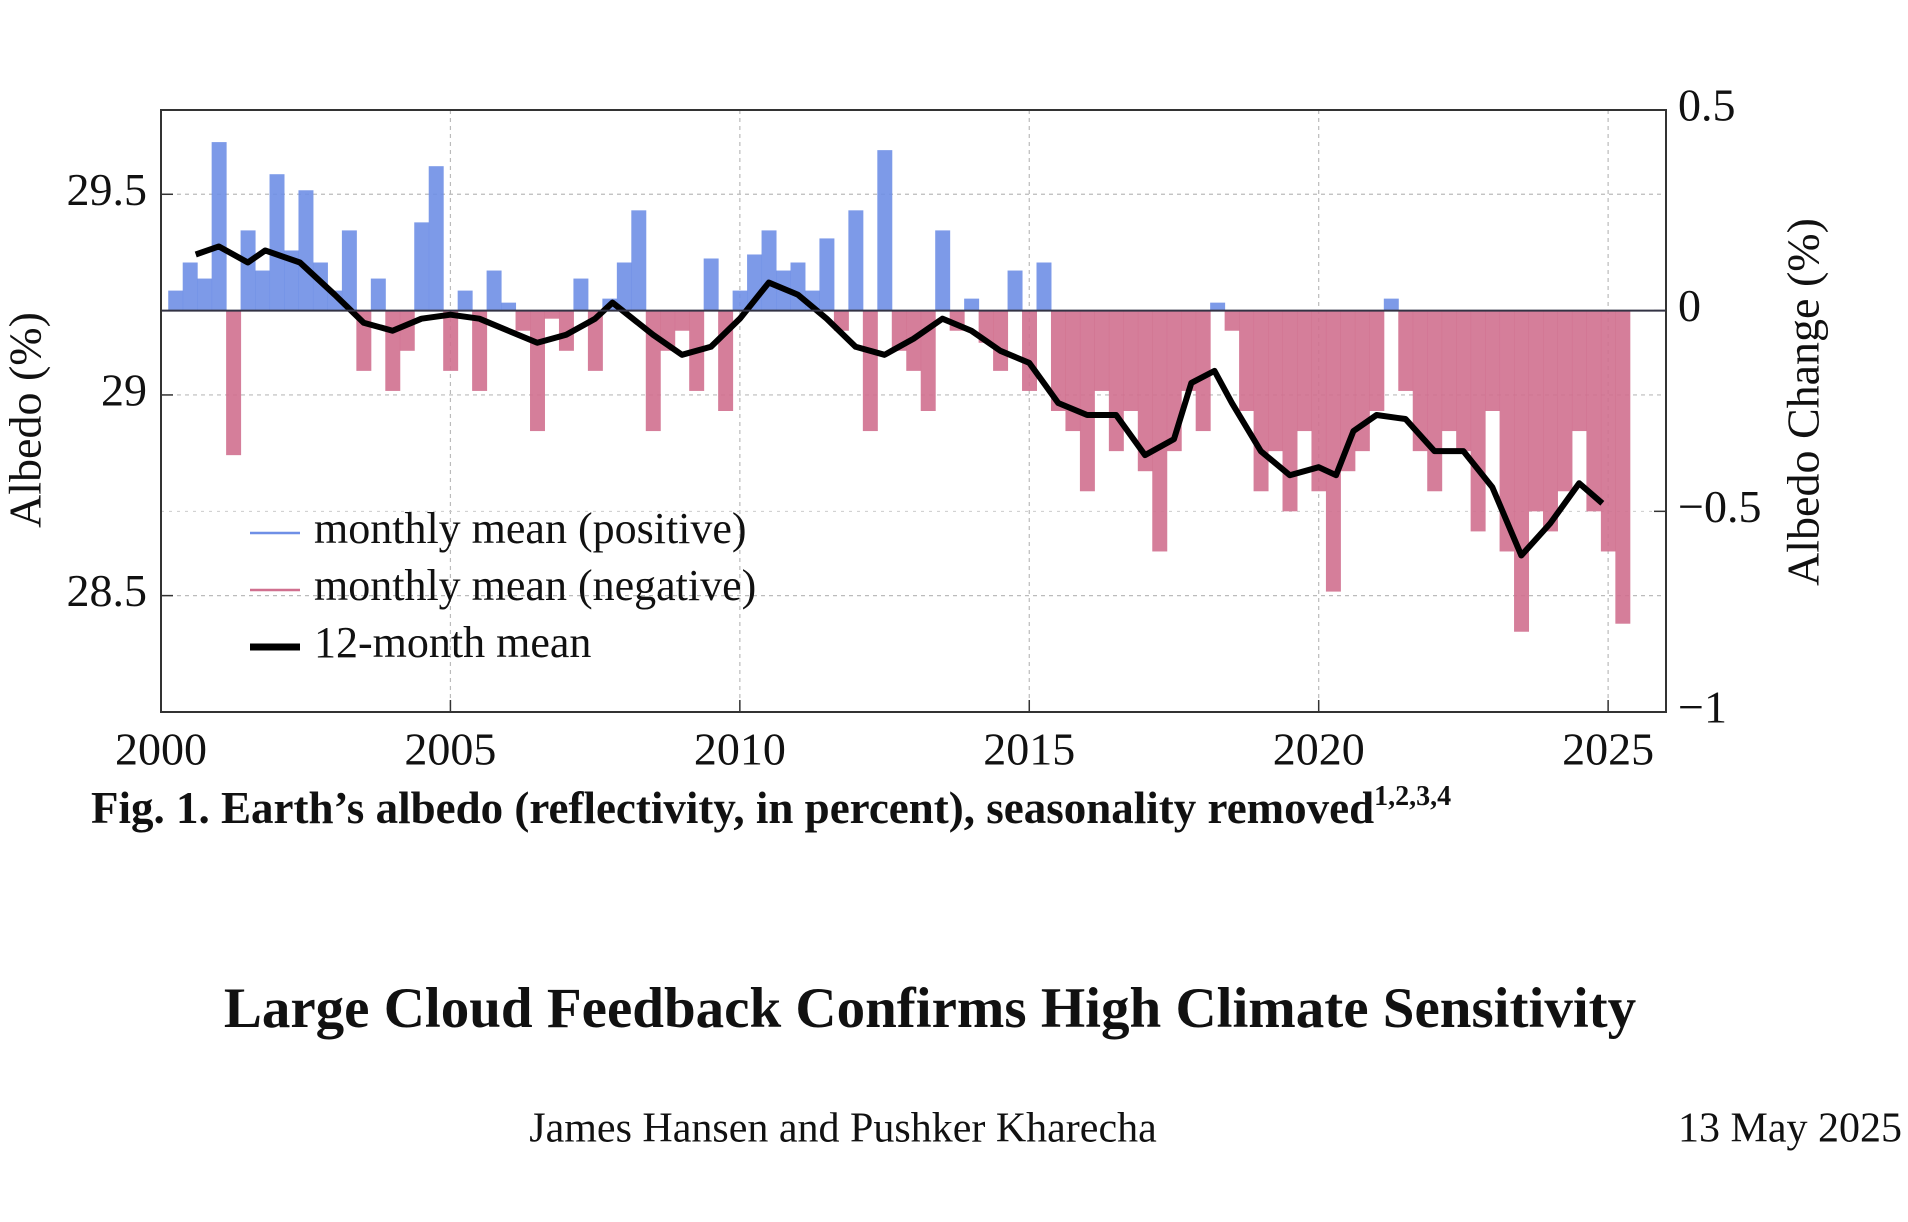  What do you see at coordinates (843, 1129) in the screenshot?
I see `authors: James Hansen and Pushker Kharecha` at bounding box center [843, 1129].